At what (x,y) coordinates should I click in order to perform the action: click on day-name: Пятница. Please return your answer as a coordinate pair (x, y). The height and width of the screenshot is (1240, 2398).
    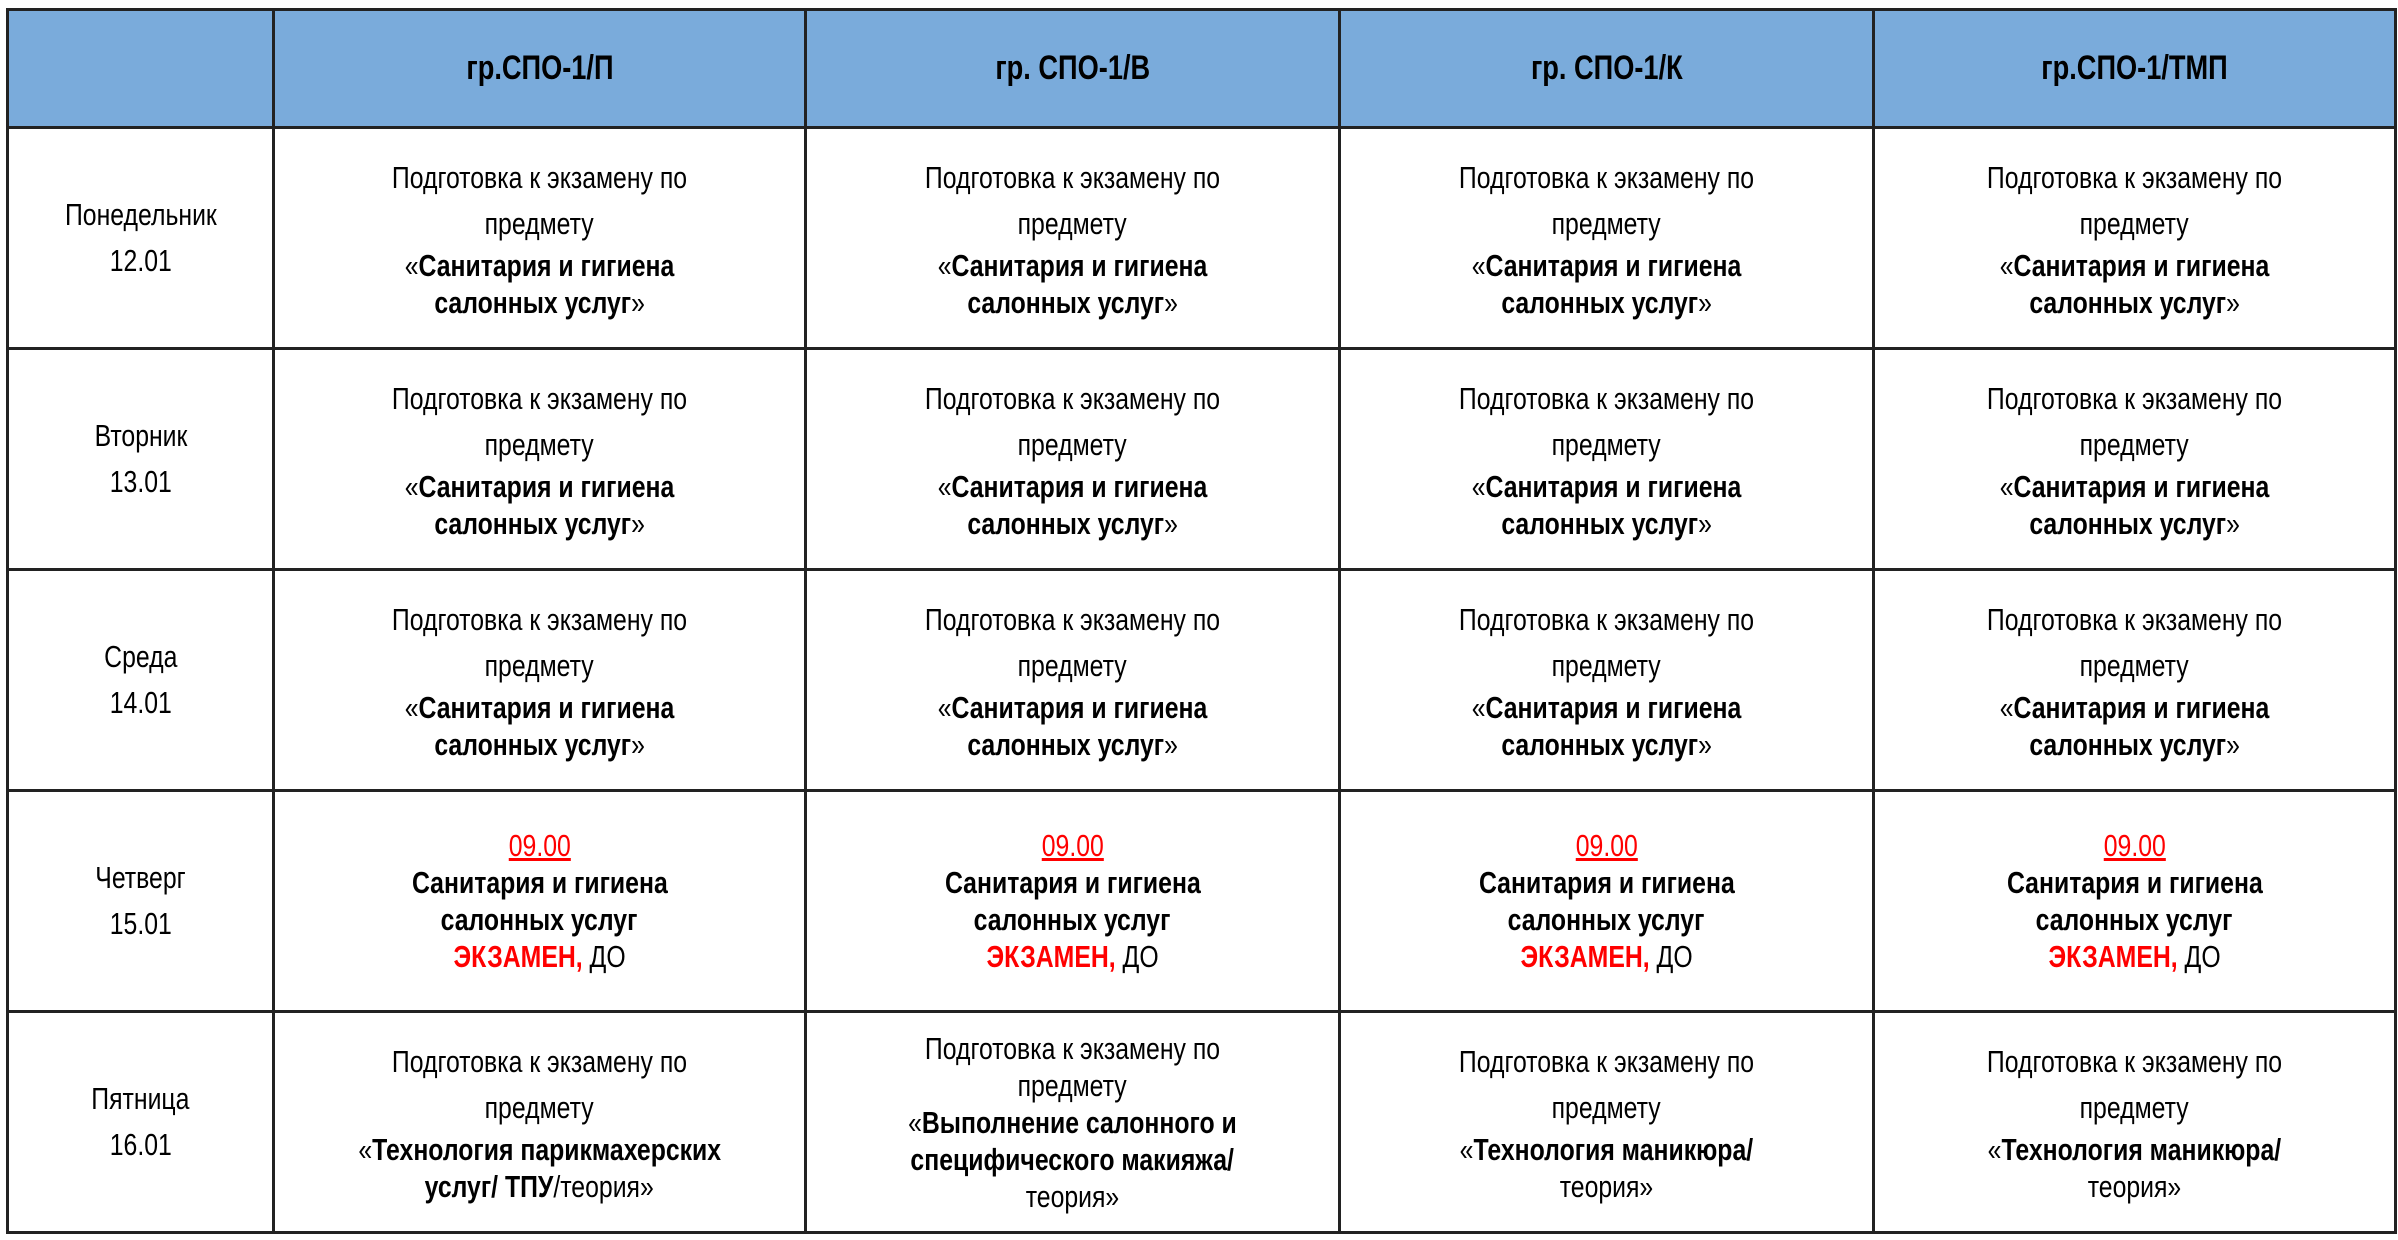
    Looking at the image, I should click on (140, 1098).